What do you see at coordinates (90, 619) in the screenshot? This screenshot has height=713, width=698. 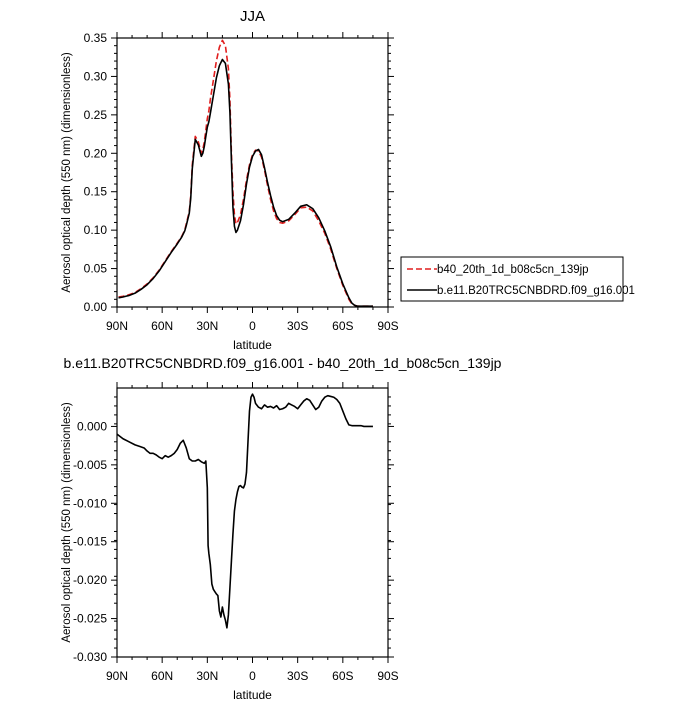 I see `y-tick-label: -0.025` at bounding box center [90, 619].